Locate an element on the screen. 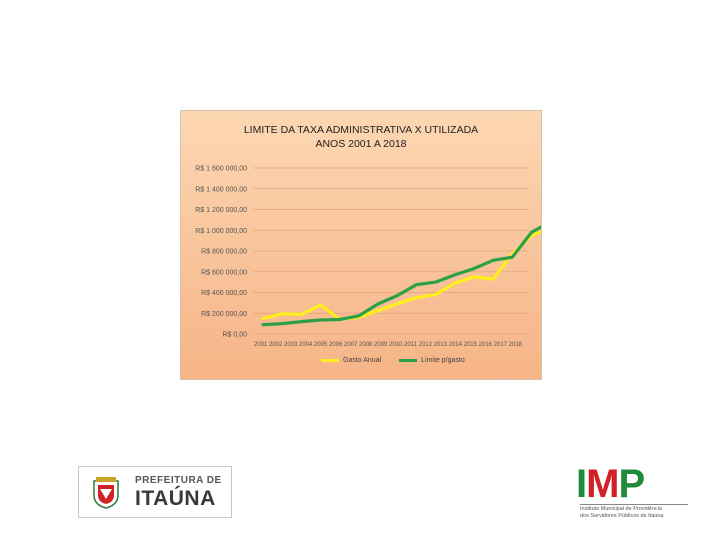 The height and width of the screenshot is (540, 720). data-point-s0-2008 is located at coordinates (397, 304).